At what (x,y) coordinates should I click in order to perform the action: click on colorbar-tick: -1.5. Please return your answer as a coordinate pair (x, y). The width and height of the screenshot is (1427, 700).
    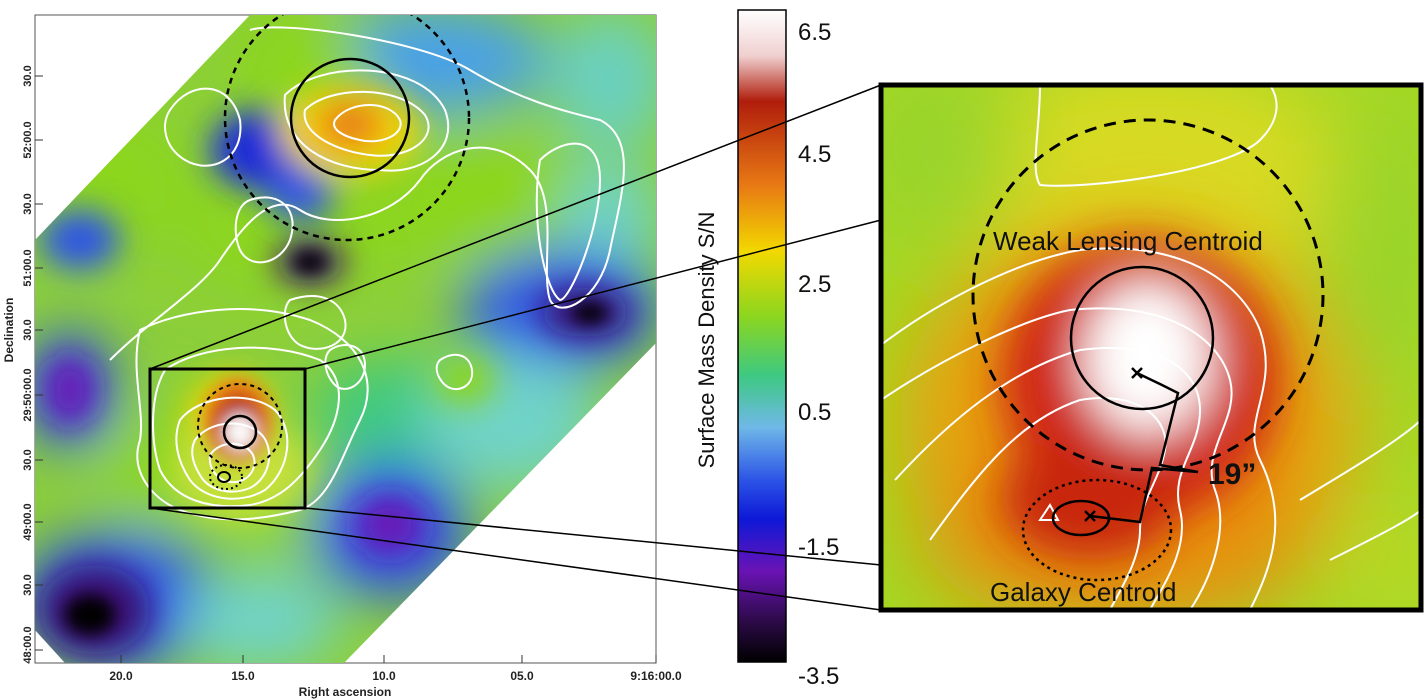
    Looking at the image, I should click on (818, 547).